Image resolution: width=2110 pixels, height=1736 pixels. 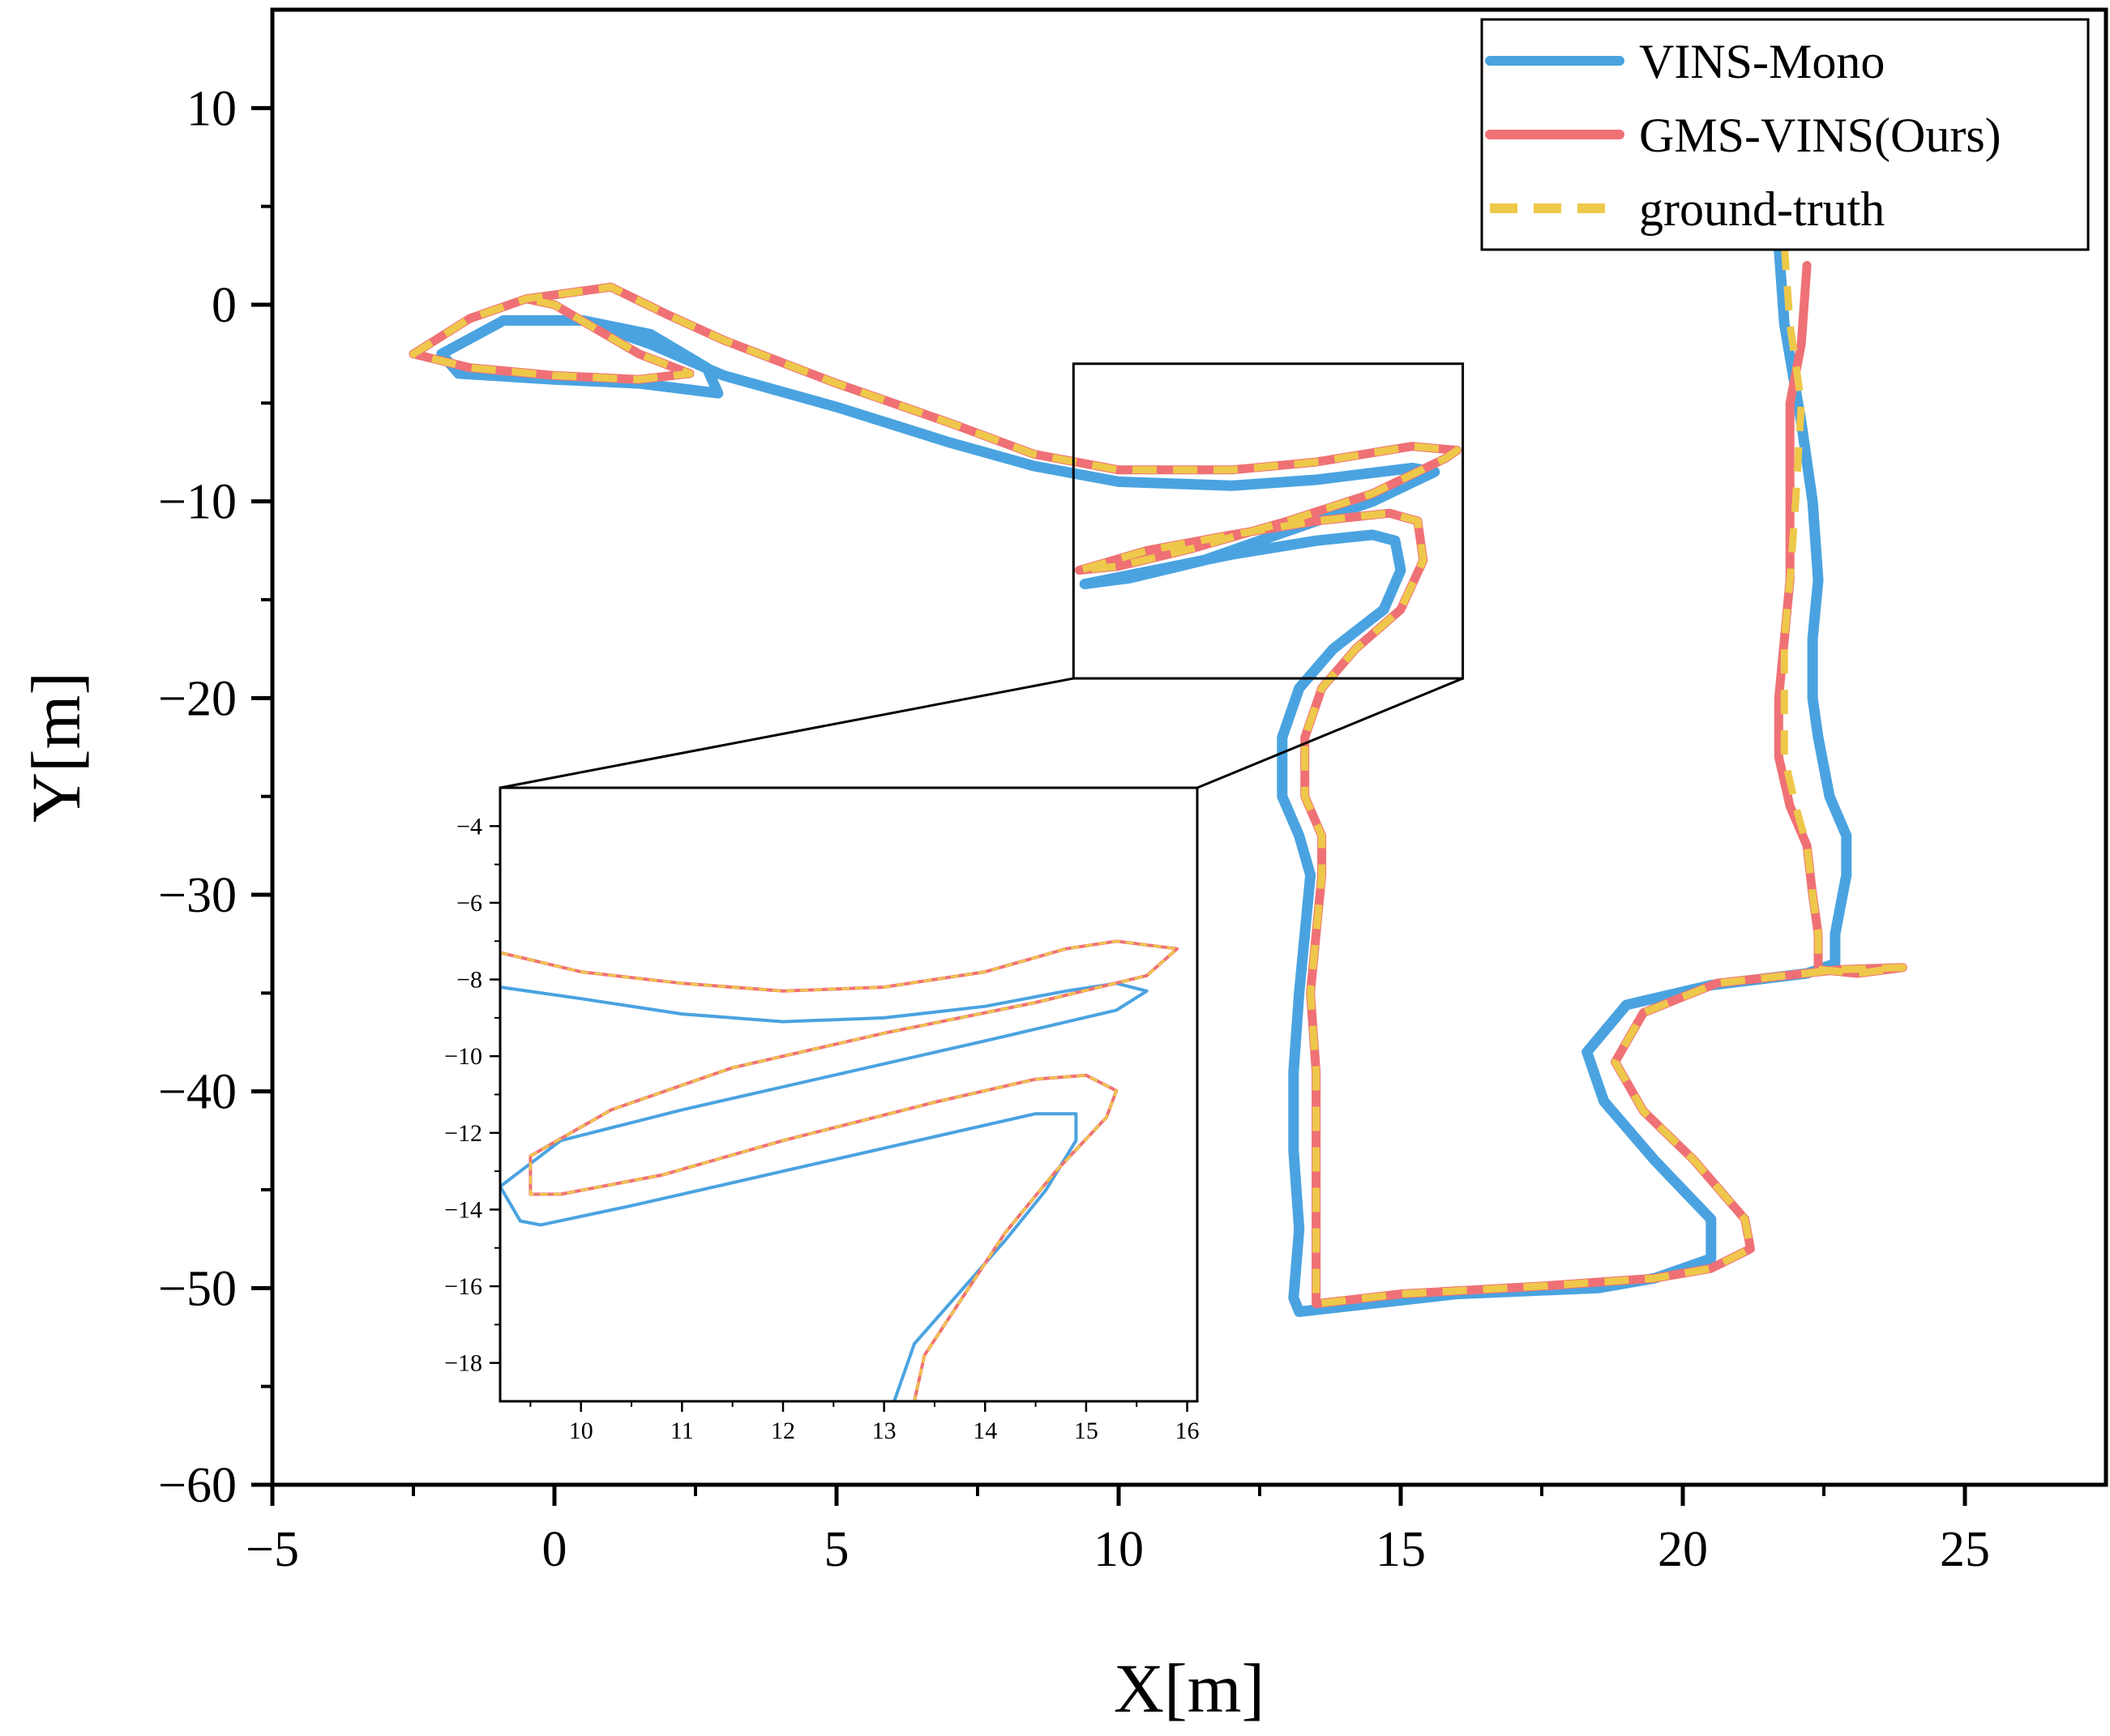 I want to click on inset-y-tick-label: −16, so click(x=463, y=1286).